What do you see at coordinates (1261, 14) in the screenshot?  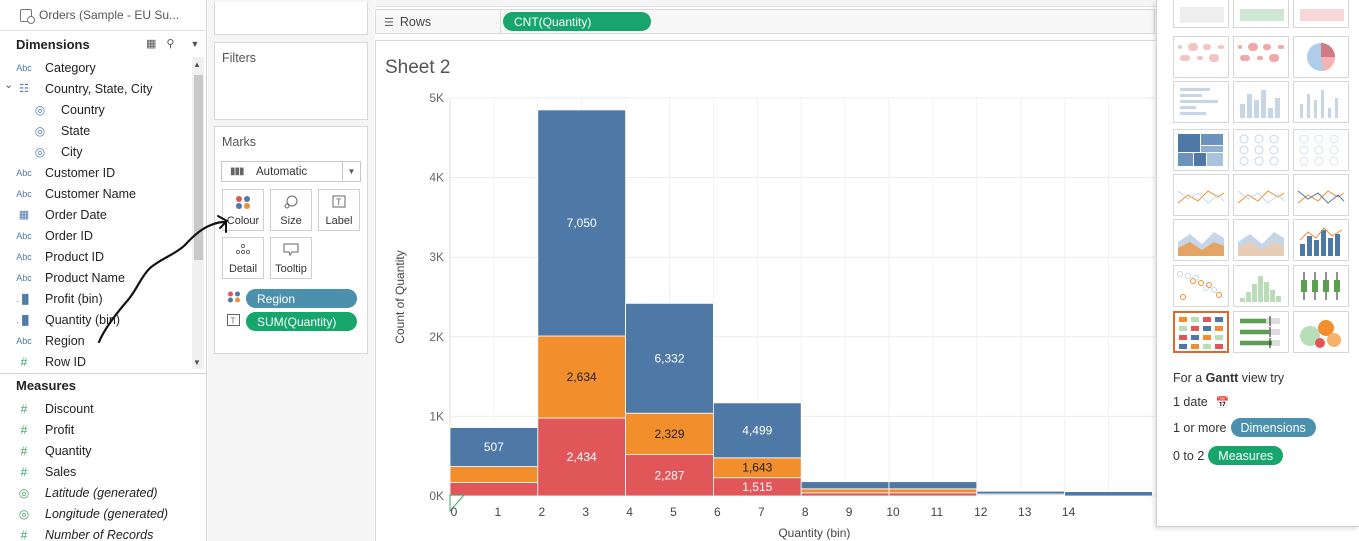 I see `showme-highlight-table-thumbnail` at bounding box center [1261, 14].